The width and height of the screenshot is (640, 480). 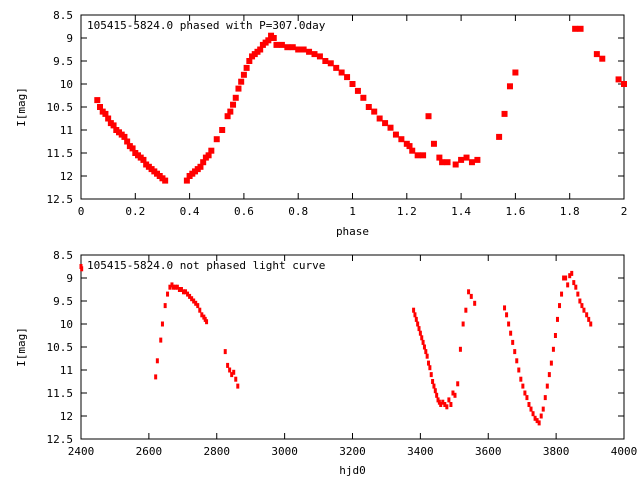 What do you see at coordinates (60, 199) in the screenshot?
I see `y-tick-label: 12.5` at bounding box center [60, 199].